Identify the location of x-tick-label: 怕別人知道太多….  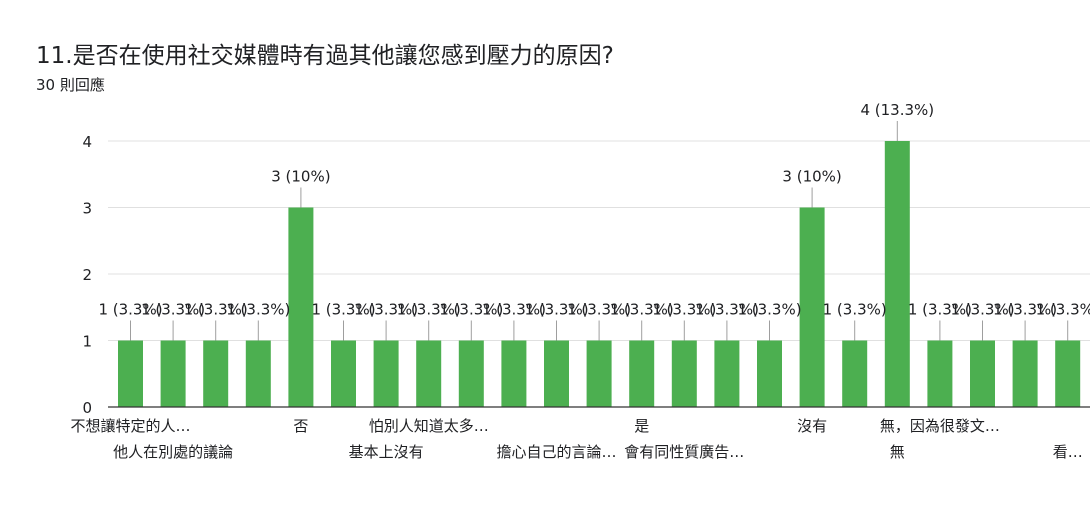
(429, 426).